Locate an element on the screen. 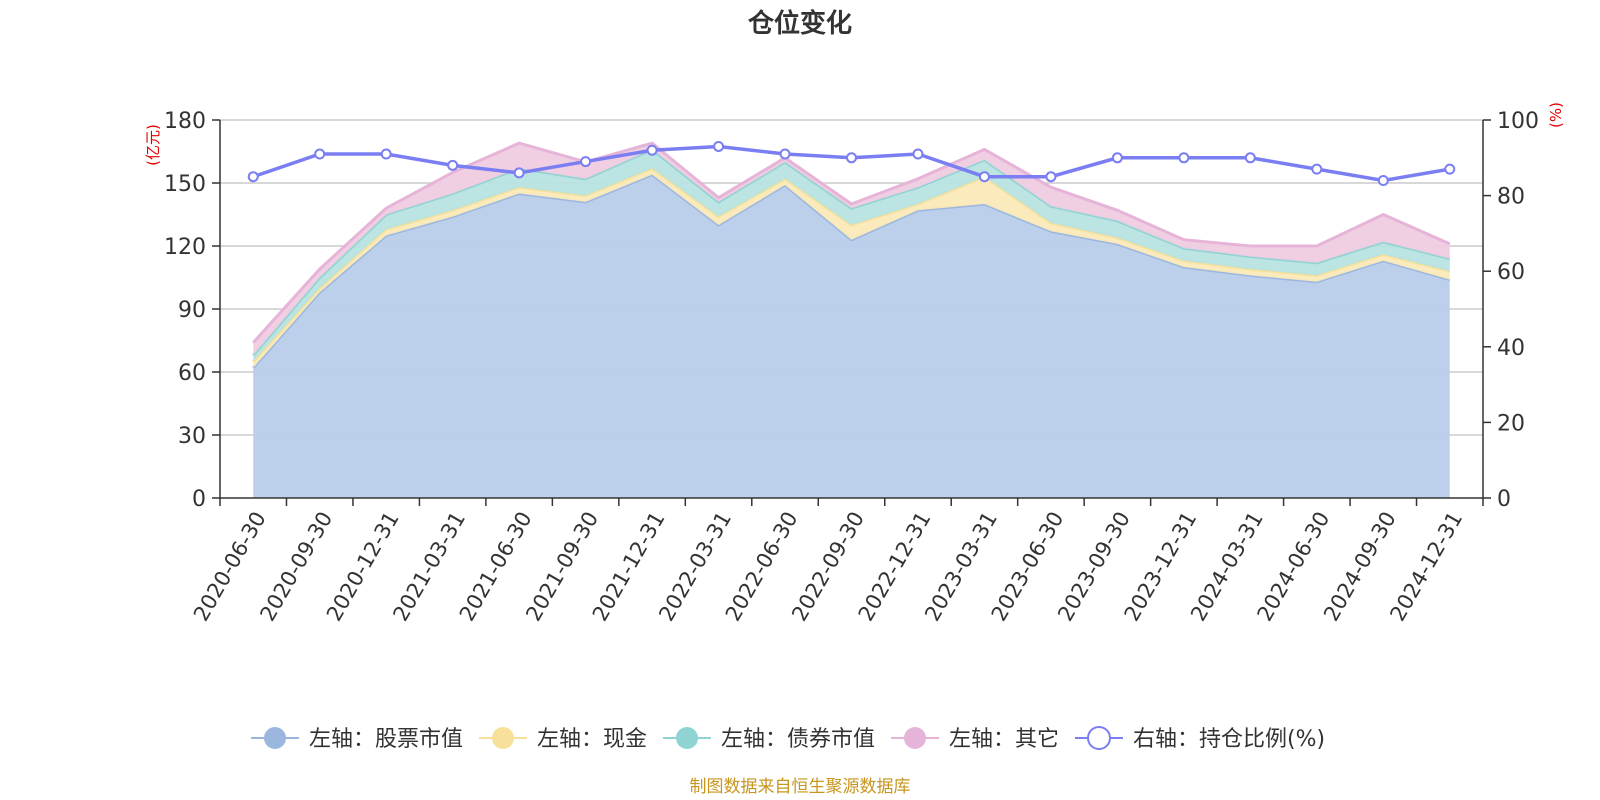 Image resolution: width=1600 pixels, height=800 pixels. legend-item-4: 左轴：其它 is located at coordinates (975, 739).